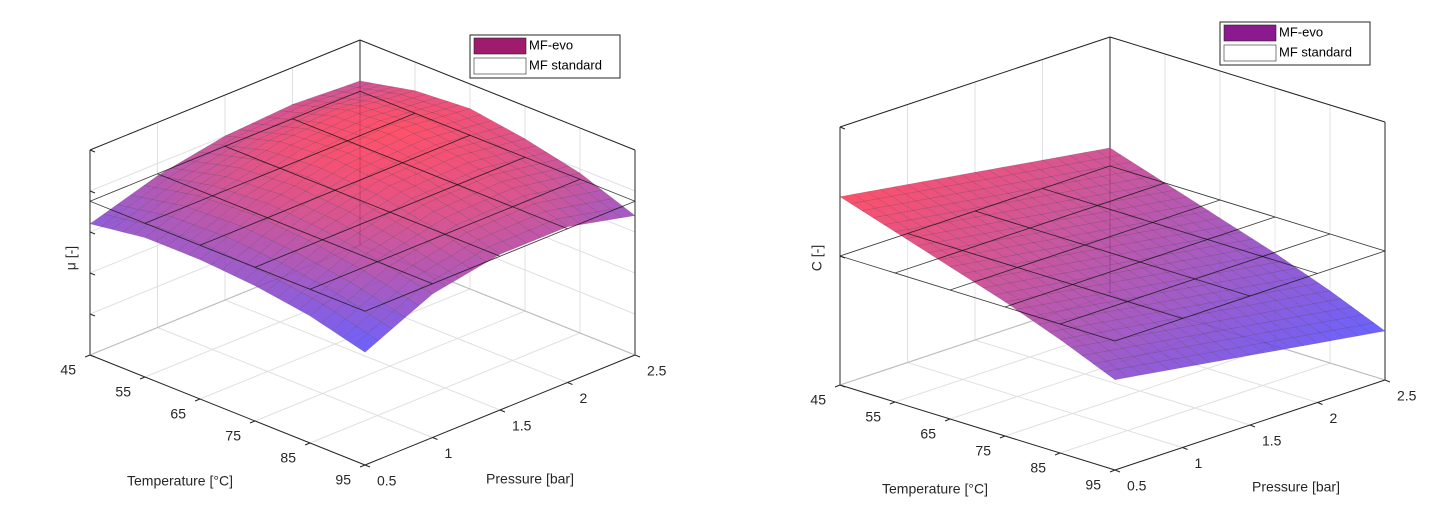  I want to click on z-axis-label: μ [-], so click(71, 258).